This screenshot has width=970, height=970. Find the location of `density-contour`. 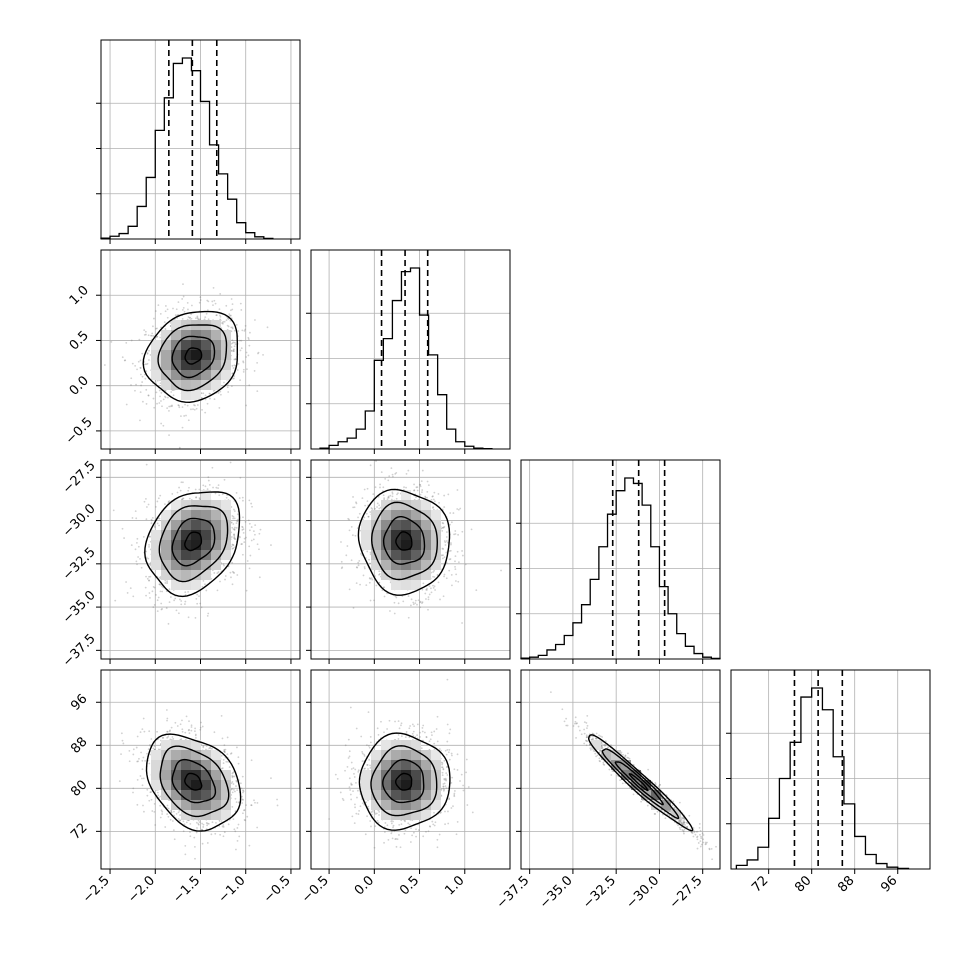

density-contour is located at coordinates (193, 357).